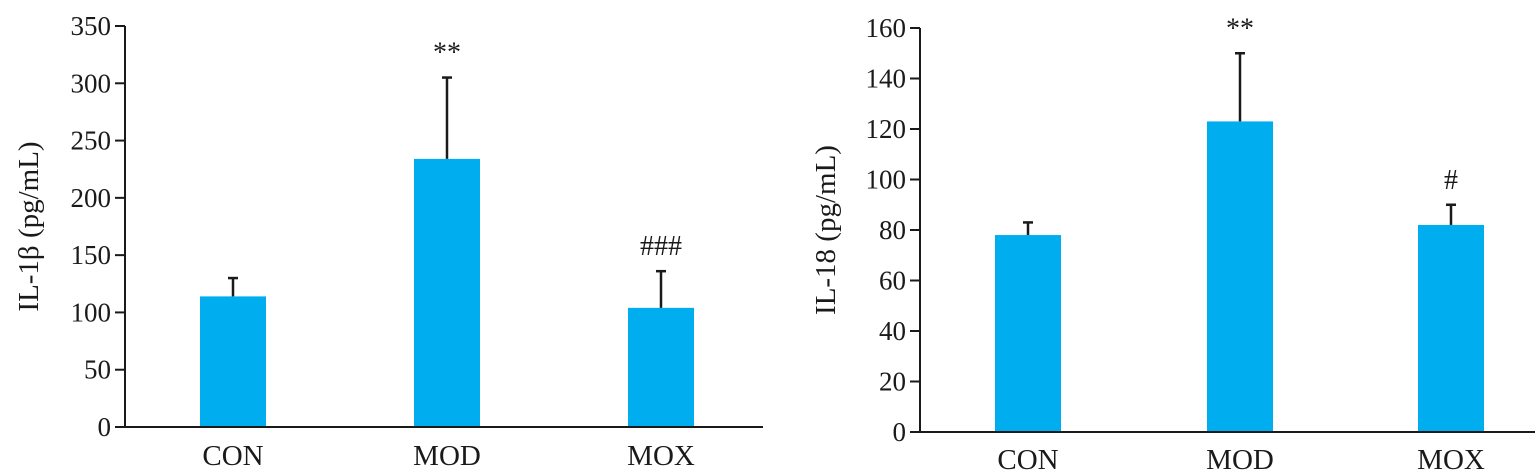  Describe the element at coordinates (91, 26) in the screenshot. I see `chart-1-y-tick-label: 350` at that location.